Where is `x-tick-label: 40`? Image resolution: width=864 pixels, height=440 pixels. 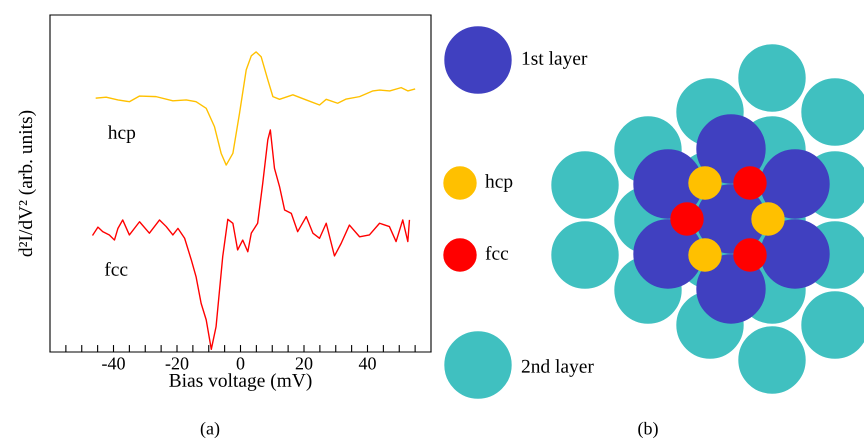 x-tick-label: 40 is located at coordinates (367, 363).